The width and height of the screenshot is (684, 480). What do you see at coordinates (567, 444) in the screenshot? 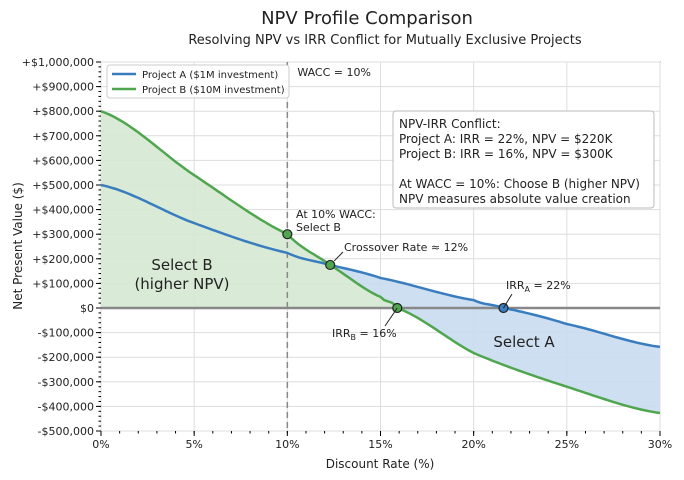
I see `x-tick-label: 25%` at bounding box center [567, 444].